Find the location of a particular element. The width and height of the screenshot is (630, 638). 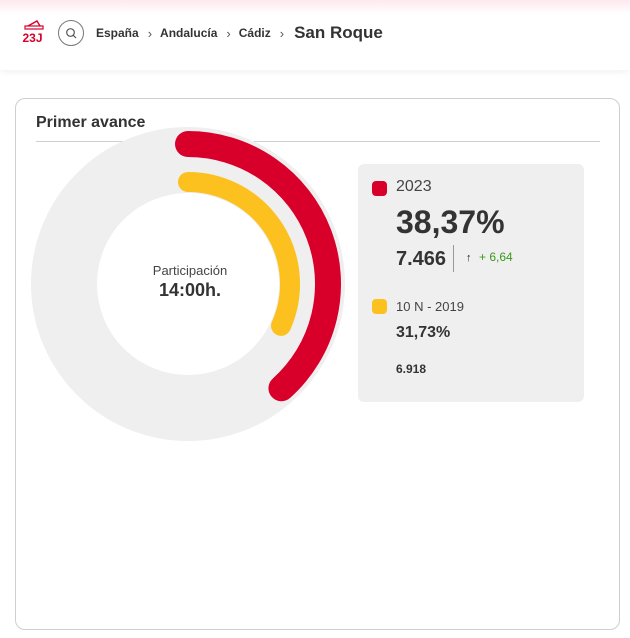

previous-percent: 31,73% is located at coordinates (423, 332).